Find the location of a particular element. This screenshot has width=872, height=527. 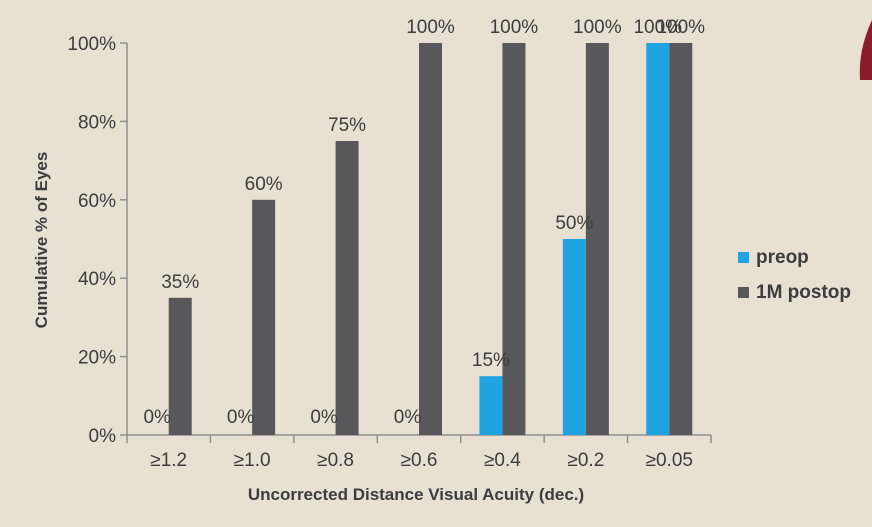

y-tick-label: 60% is located at coordinates (97, 201).